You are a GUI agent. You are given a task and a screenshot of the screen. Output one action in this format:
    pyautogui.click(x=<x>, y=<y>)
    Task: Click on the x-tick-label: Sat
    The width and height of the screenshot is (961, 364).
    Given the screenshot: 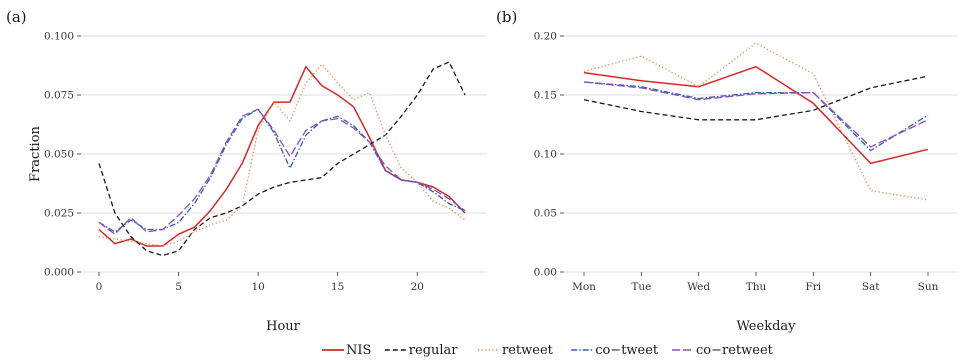 What is the action you would take?
    pyautogui.click(x=871, y=287)
    